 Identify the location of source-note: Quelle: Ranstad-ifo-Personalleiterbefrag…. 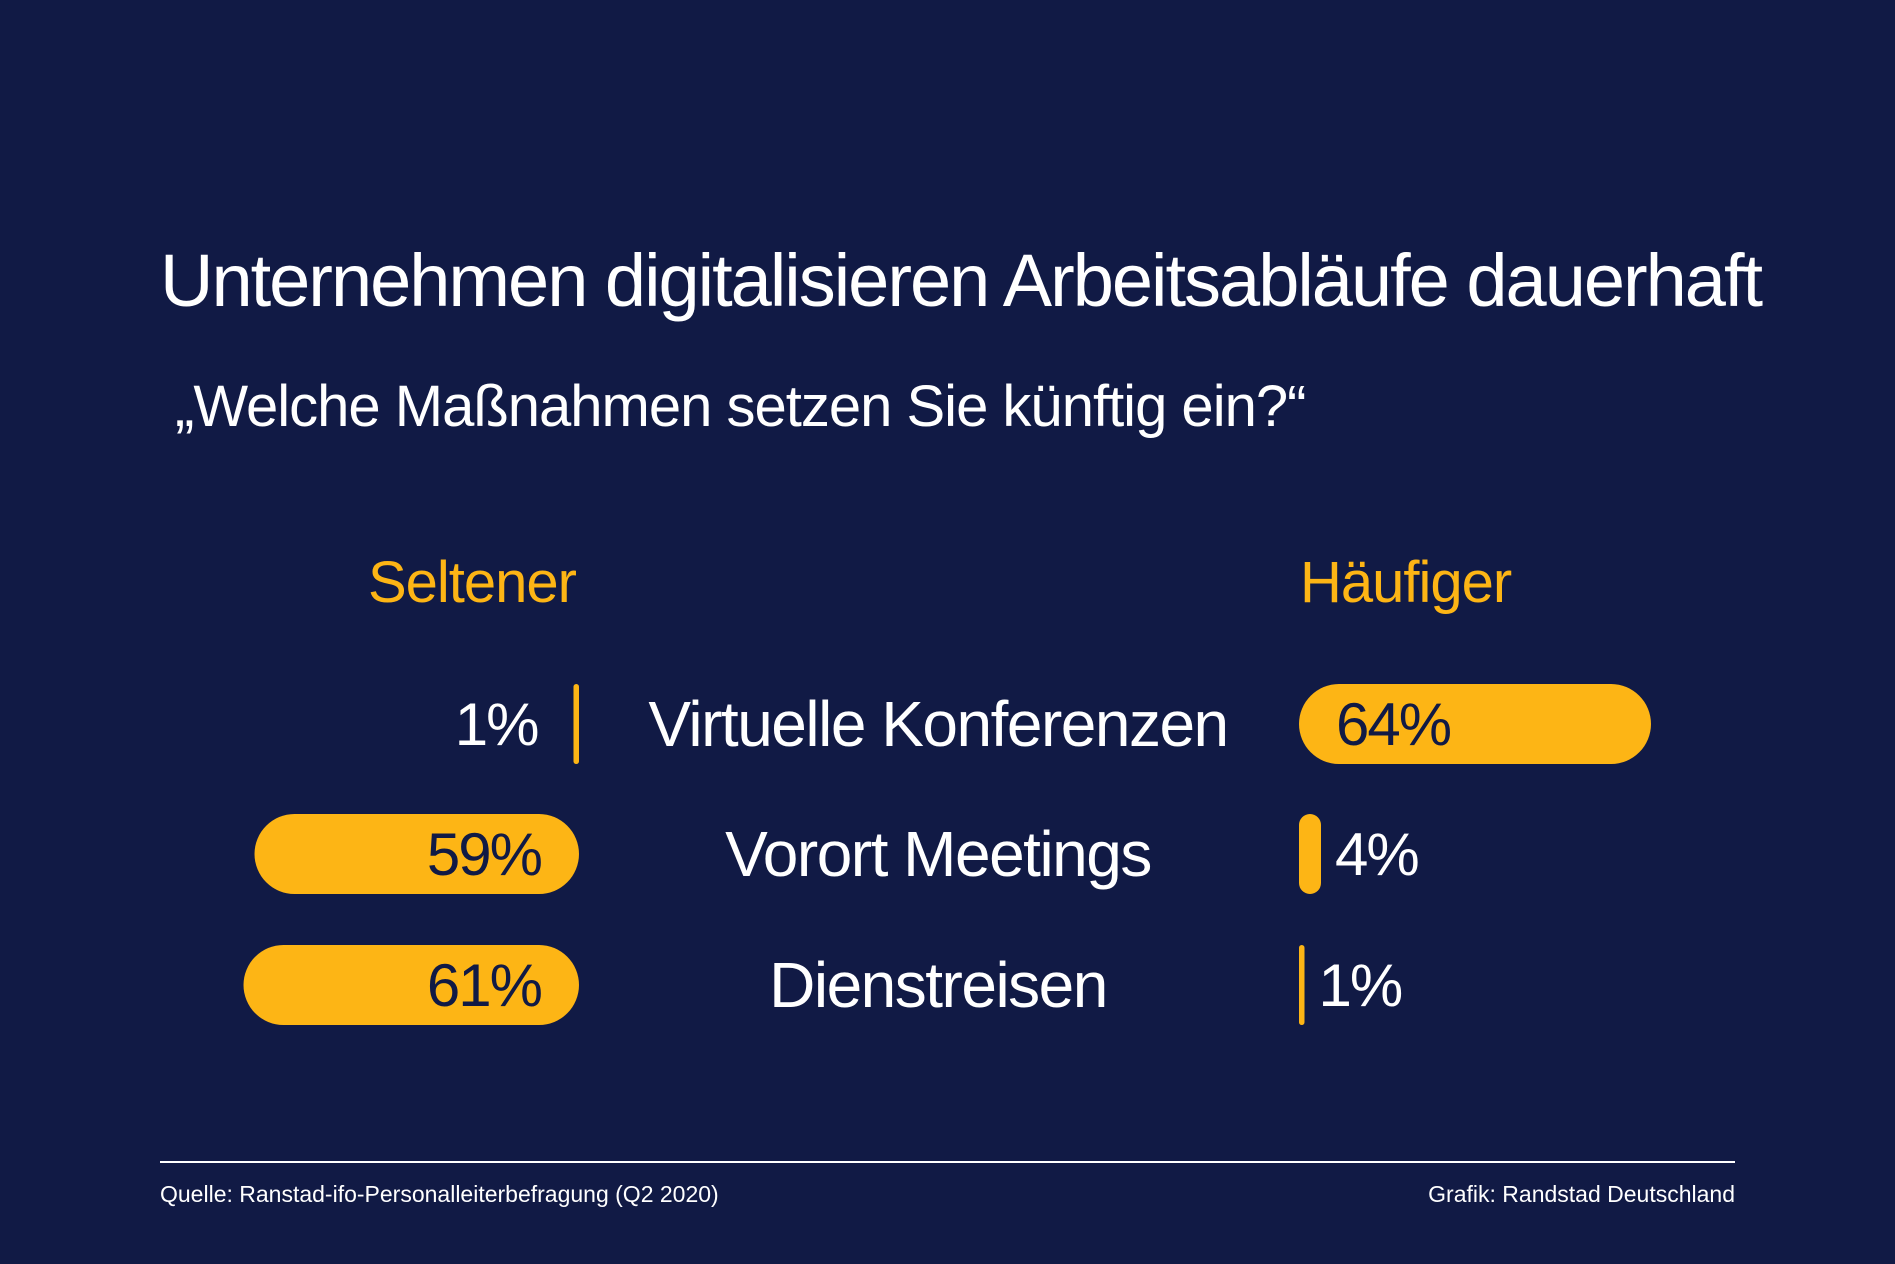
(439, 1194).